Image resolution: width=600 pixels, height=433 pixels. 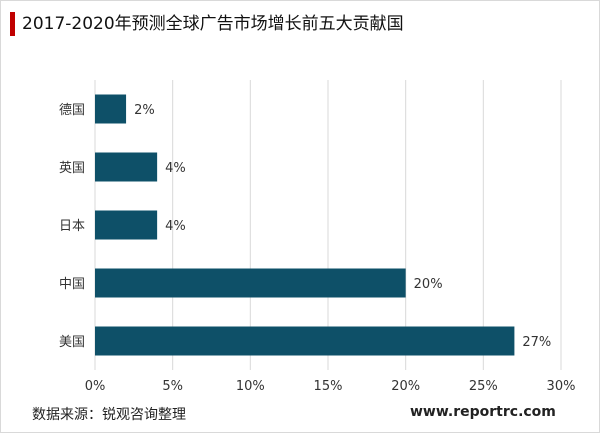 I want to click on data-label: 27%, so click(x=536, y=342).